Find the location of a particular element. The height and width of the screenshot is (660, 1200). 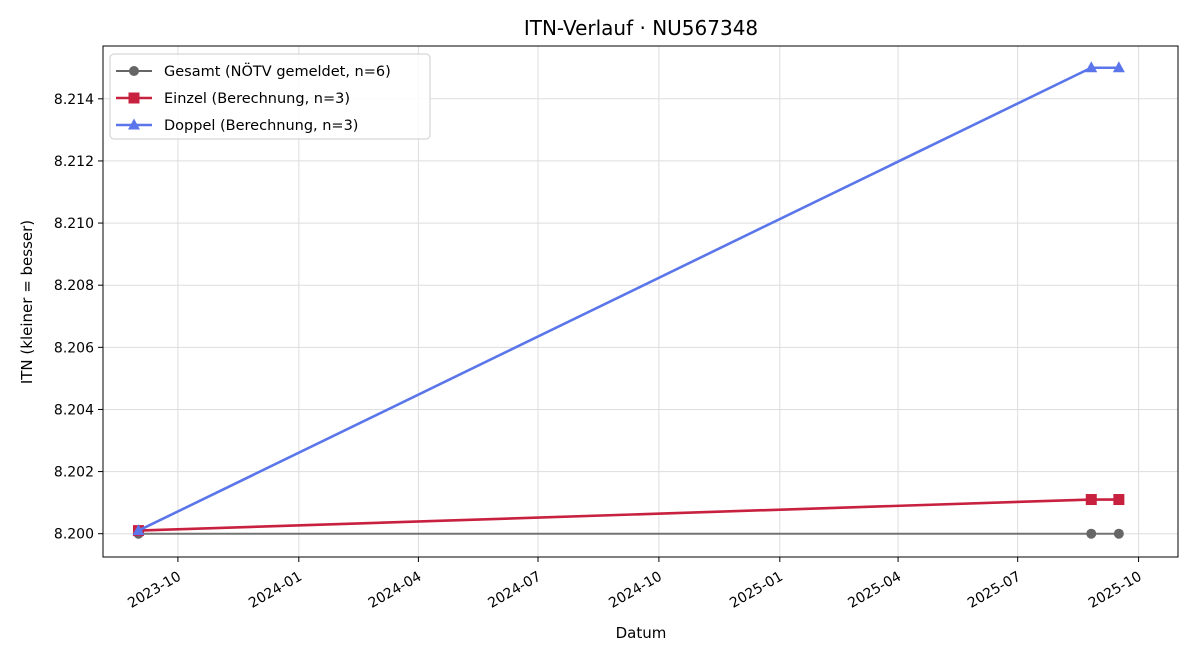

y-axis: 8.200 8.202 8.204 8.206 8.208 8.210 8.212 8.214 is located at coordinates (78, 317).